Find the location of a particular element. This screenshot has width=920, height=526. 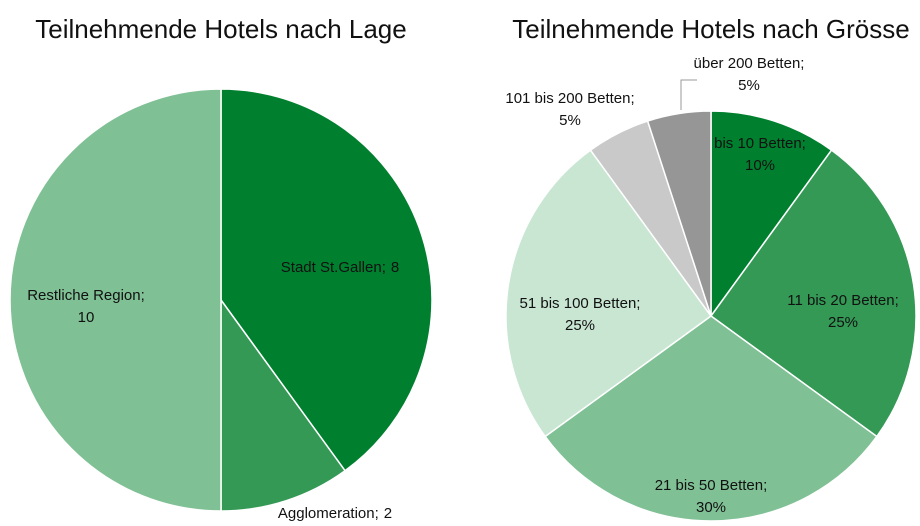

label-category: Stadt St.Gallen; is located at coordinates (333, 267).